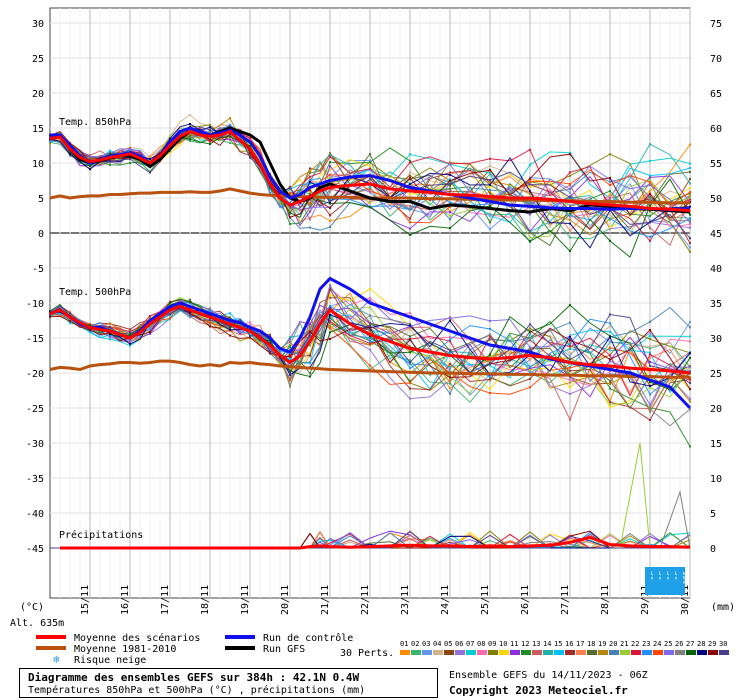 The width and height of the screenshot is (740, 700). I want to click on left-tick-label: -35, so click(35, 479).